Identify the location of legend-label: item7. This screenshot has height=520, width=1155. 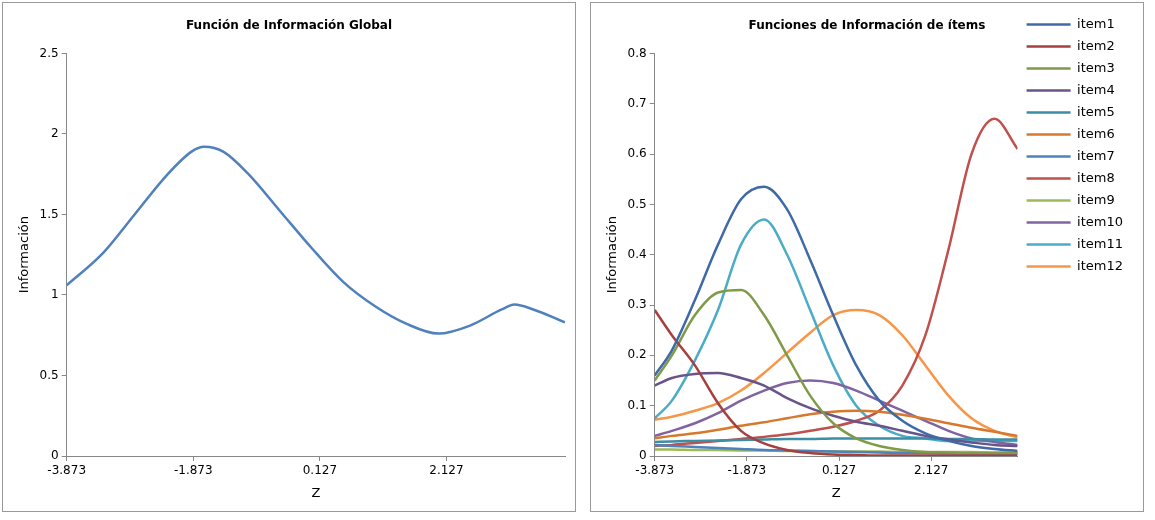
(1096, 155).